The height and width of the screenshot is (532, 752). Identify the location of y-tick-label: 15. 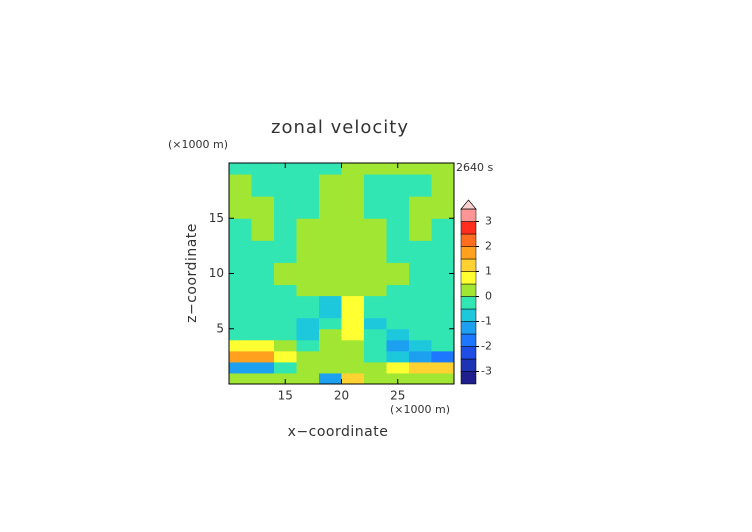
(216, 218).